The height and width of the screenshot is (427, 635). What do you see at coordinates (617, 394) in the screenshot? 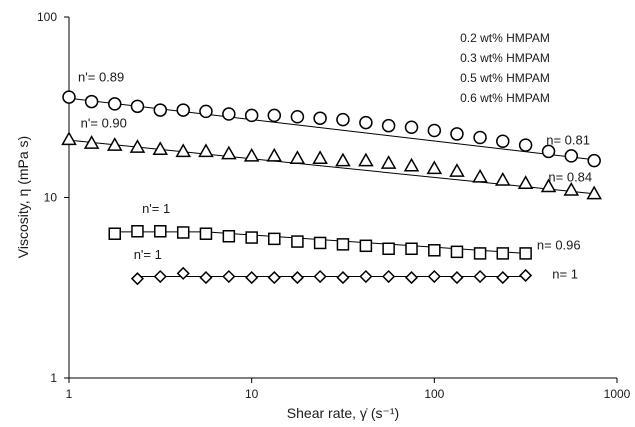
I see `x-tick-label: 1000` at bounding box center [617, 394].